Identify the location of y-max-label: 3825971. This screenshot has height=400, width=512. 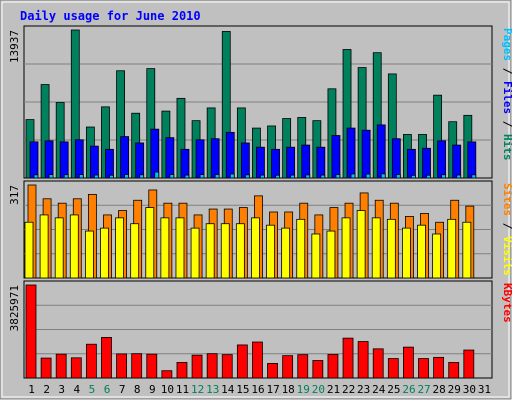
(14, 308).